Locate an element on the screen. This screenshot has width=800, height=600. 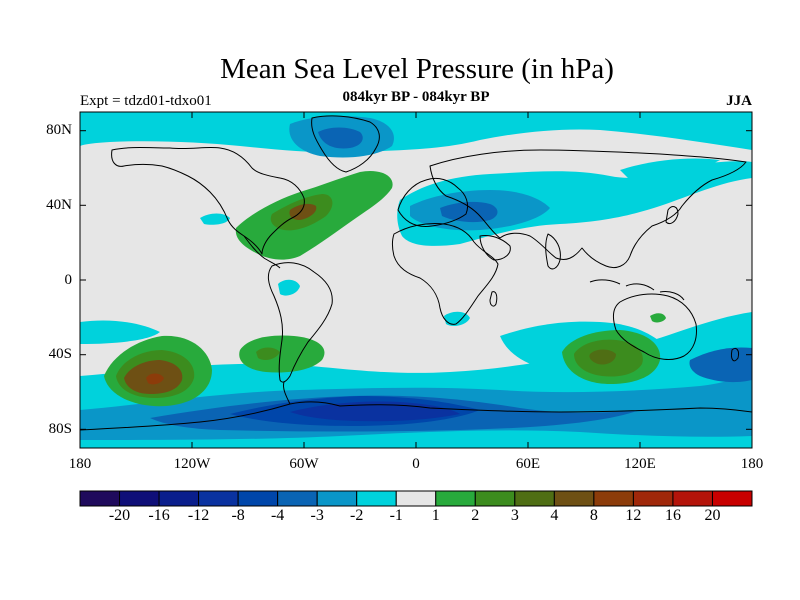
colorbar-tick-label: -20 is located at coordinates (119, 515).